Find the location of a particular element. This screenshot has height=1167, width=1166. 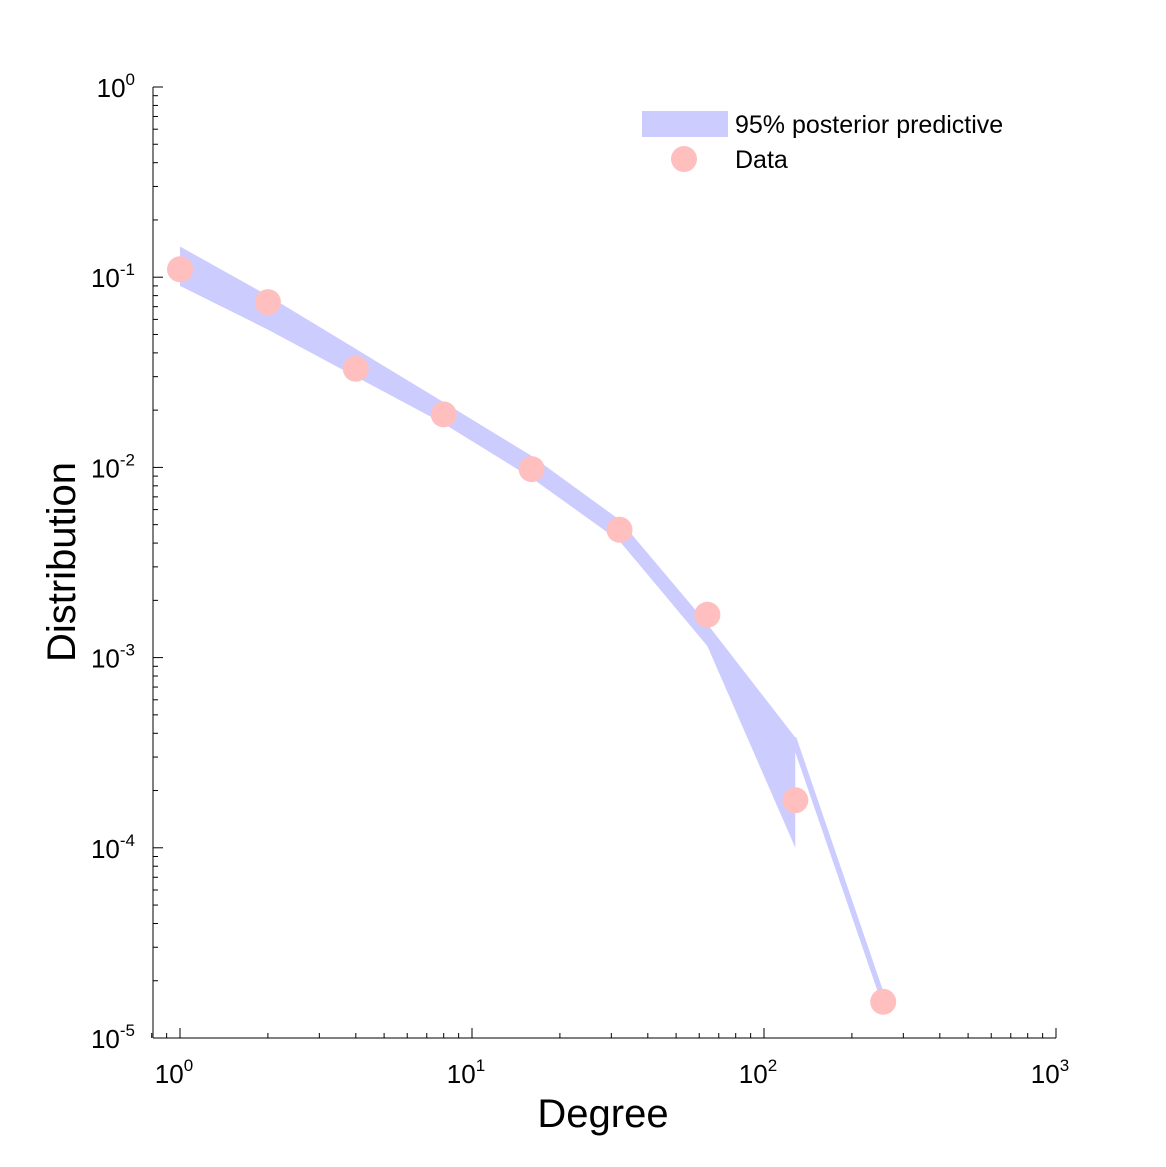

x-axis-title: Degree is located at coordinates (602, 1114).